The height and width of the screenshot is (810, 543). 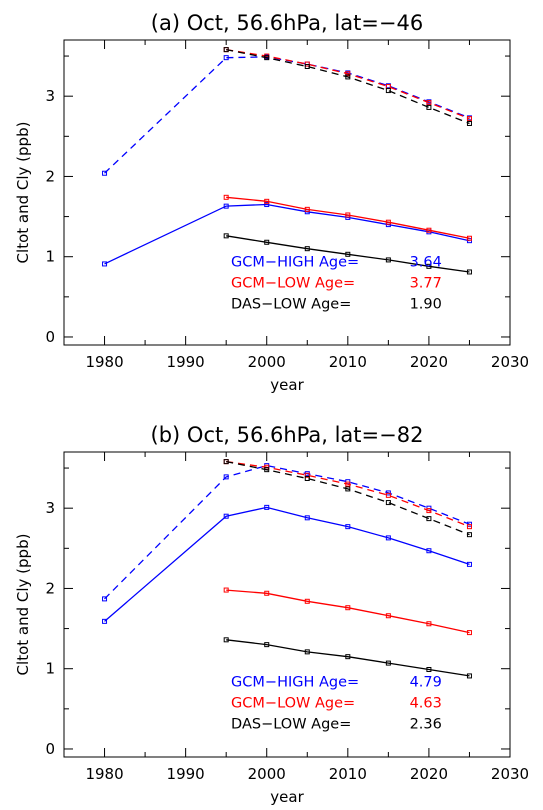 I want to click on age-annotation-value: 3.77, so click(x=426, y=283).